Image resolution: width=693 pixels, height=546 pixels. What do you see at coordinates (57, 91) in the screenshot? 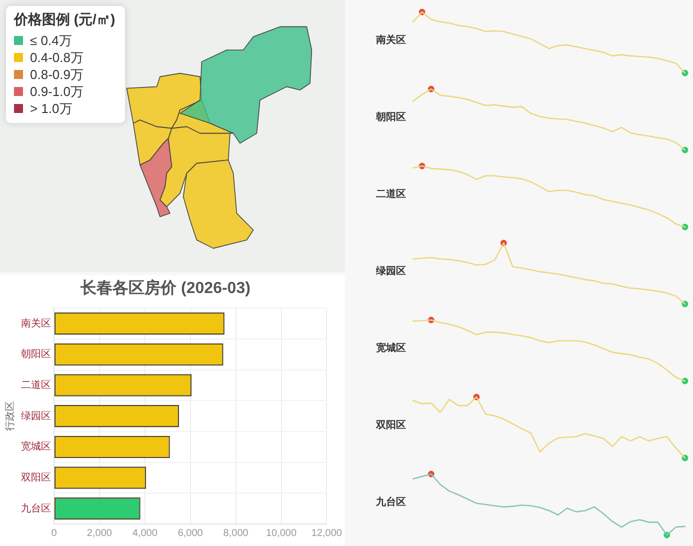
I see `category-label: 0.9-1.0万` at bounding box center [57, 91].